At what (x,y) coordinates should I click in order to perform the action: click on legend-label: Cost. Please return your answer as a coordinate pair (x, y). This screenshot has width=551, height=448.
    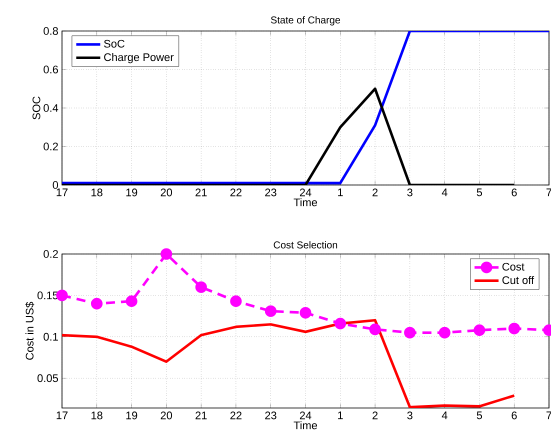
    Looking at the image, I should click on (513, 266).